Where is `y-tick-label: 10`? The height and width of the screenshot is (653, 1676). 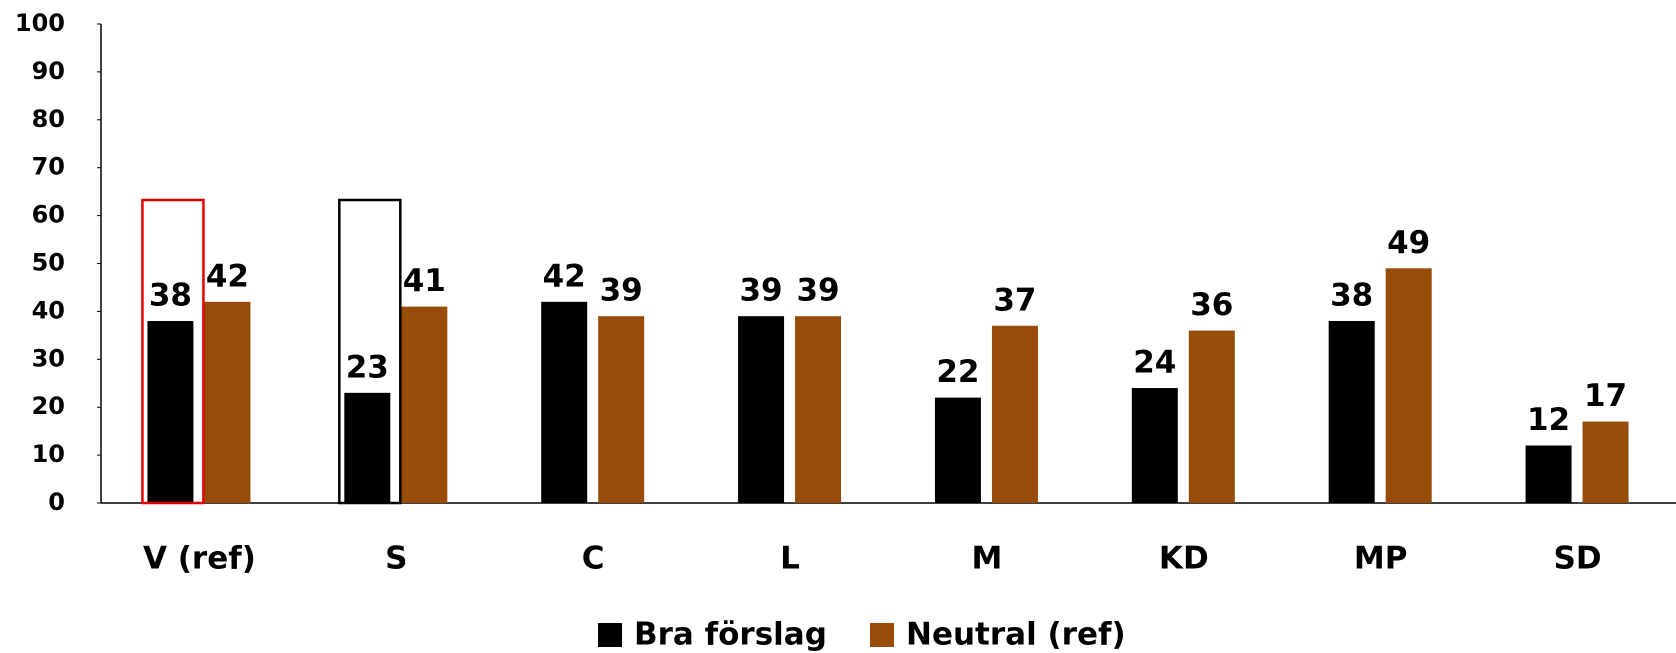 y-tick-label: 10 is located at coordinates (48, 454).